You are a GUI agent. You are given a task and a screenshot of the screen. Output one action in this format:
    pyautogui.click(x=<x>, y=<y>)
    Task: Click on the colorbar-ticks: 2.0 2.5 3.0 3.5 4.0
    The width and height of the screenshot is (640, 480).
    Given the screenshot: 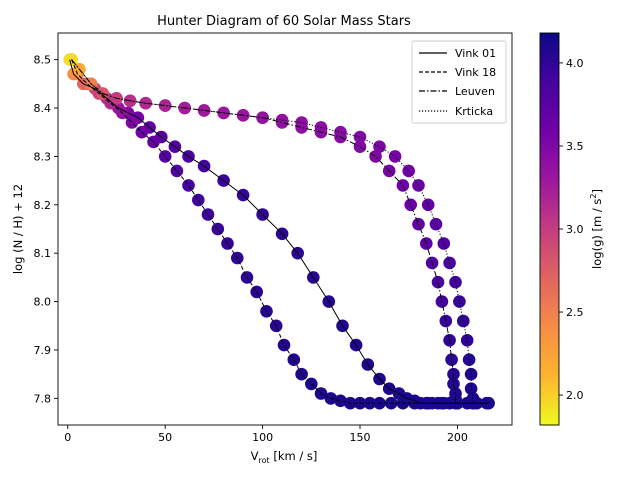 What is the action you would take?
    pyautogui.click(x=571, y=229)
    